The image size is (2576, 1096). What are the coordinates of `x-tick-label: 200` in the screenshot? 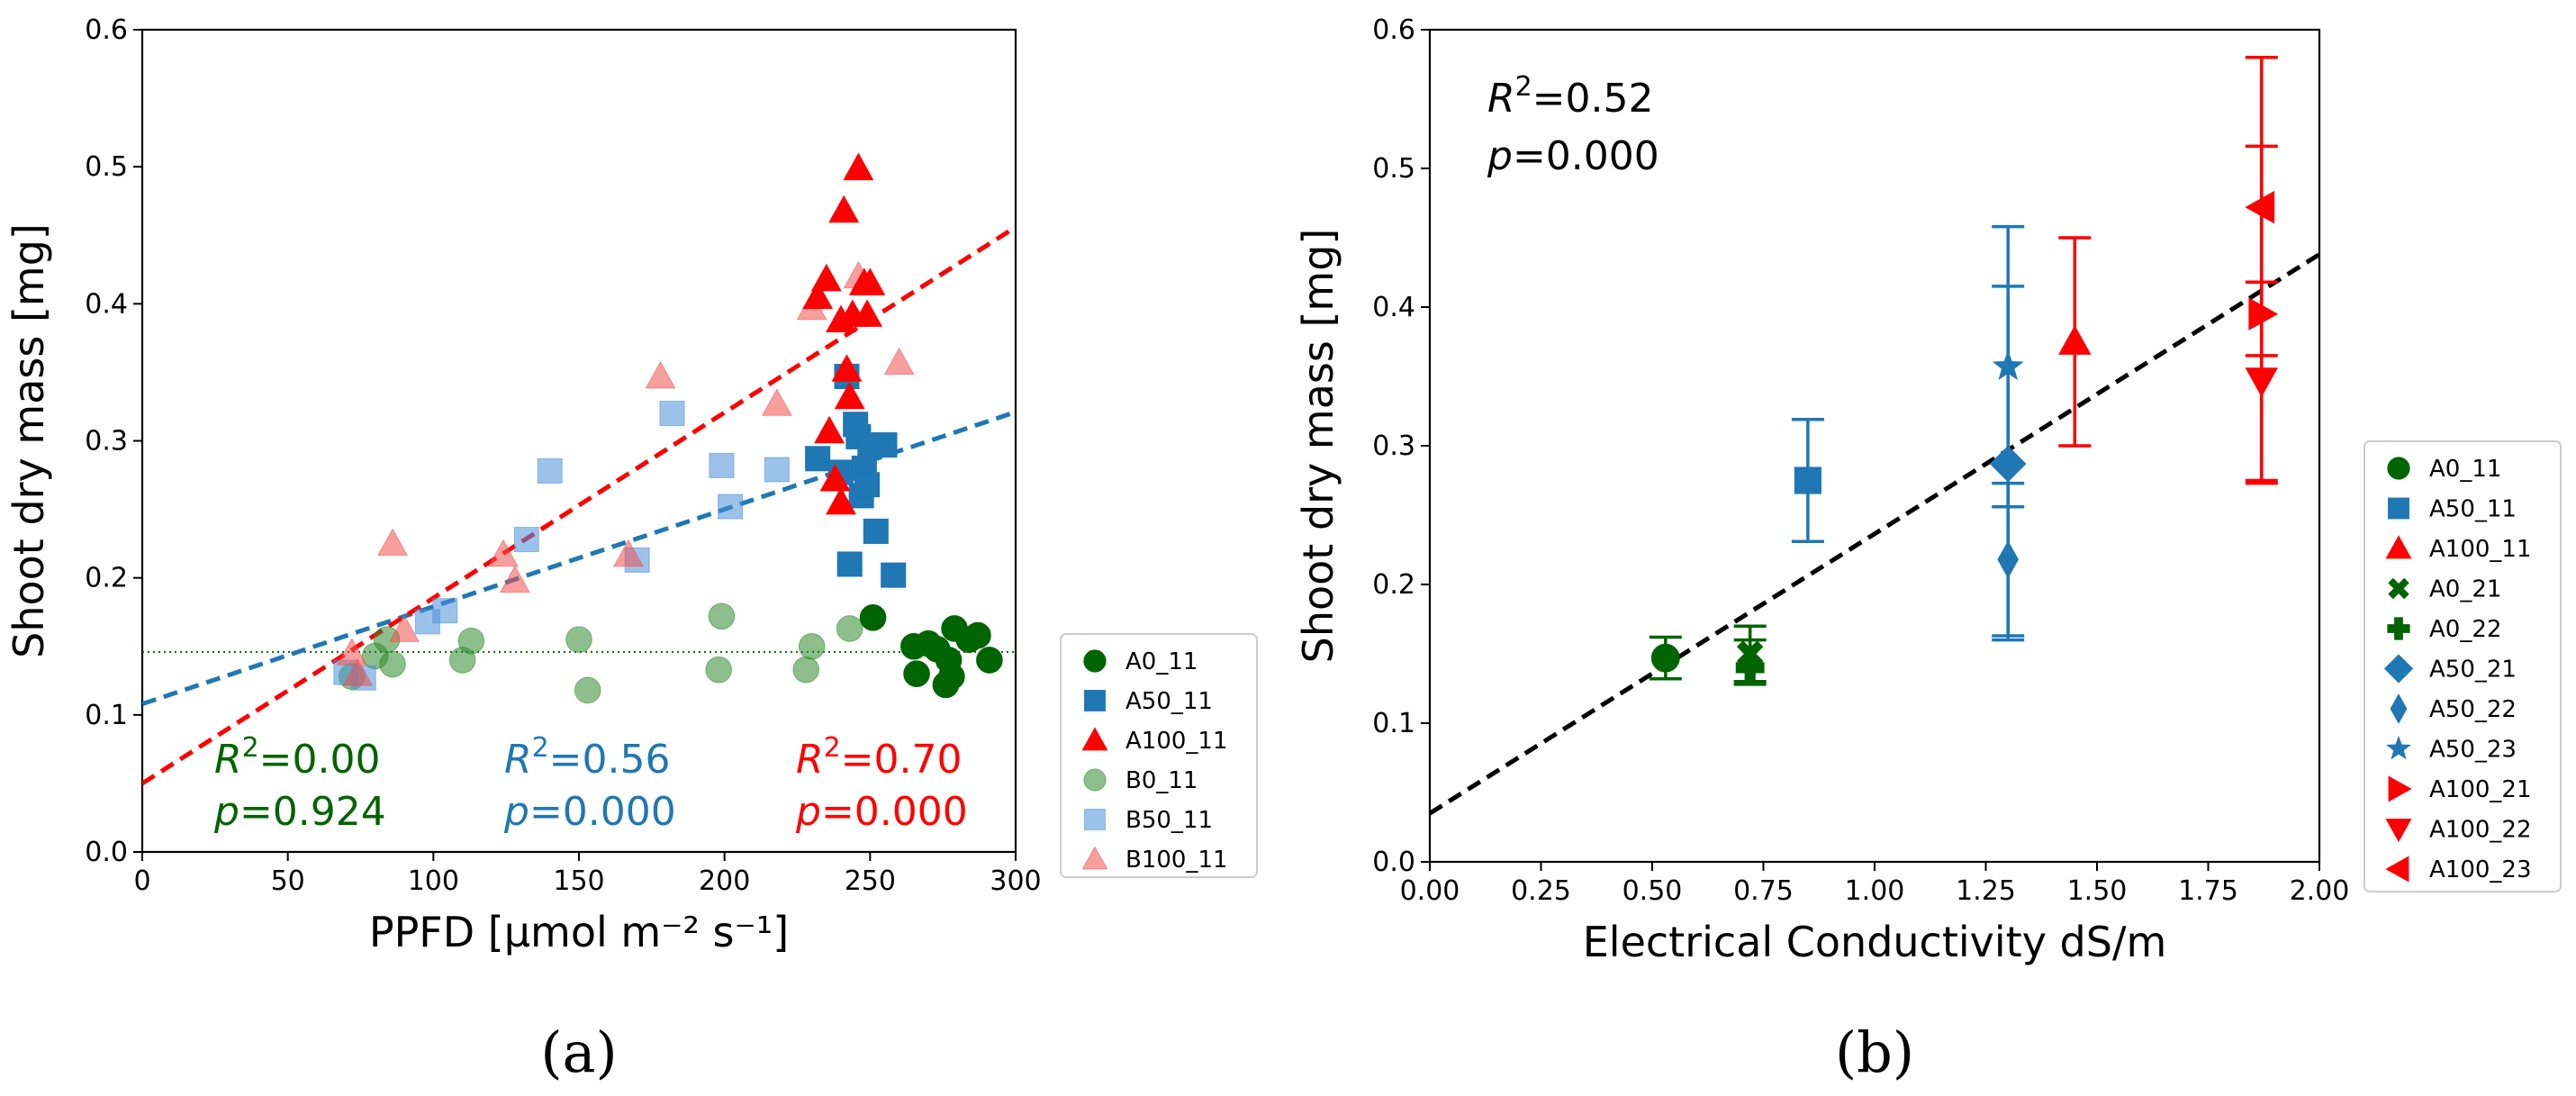 It's located at (724, 881).